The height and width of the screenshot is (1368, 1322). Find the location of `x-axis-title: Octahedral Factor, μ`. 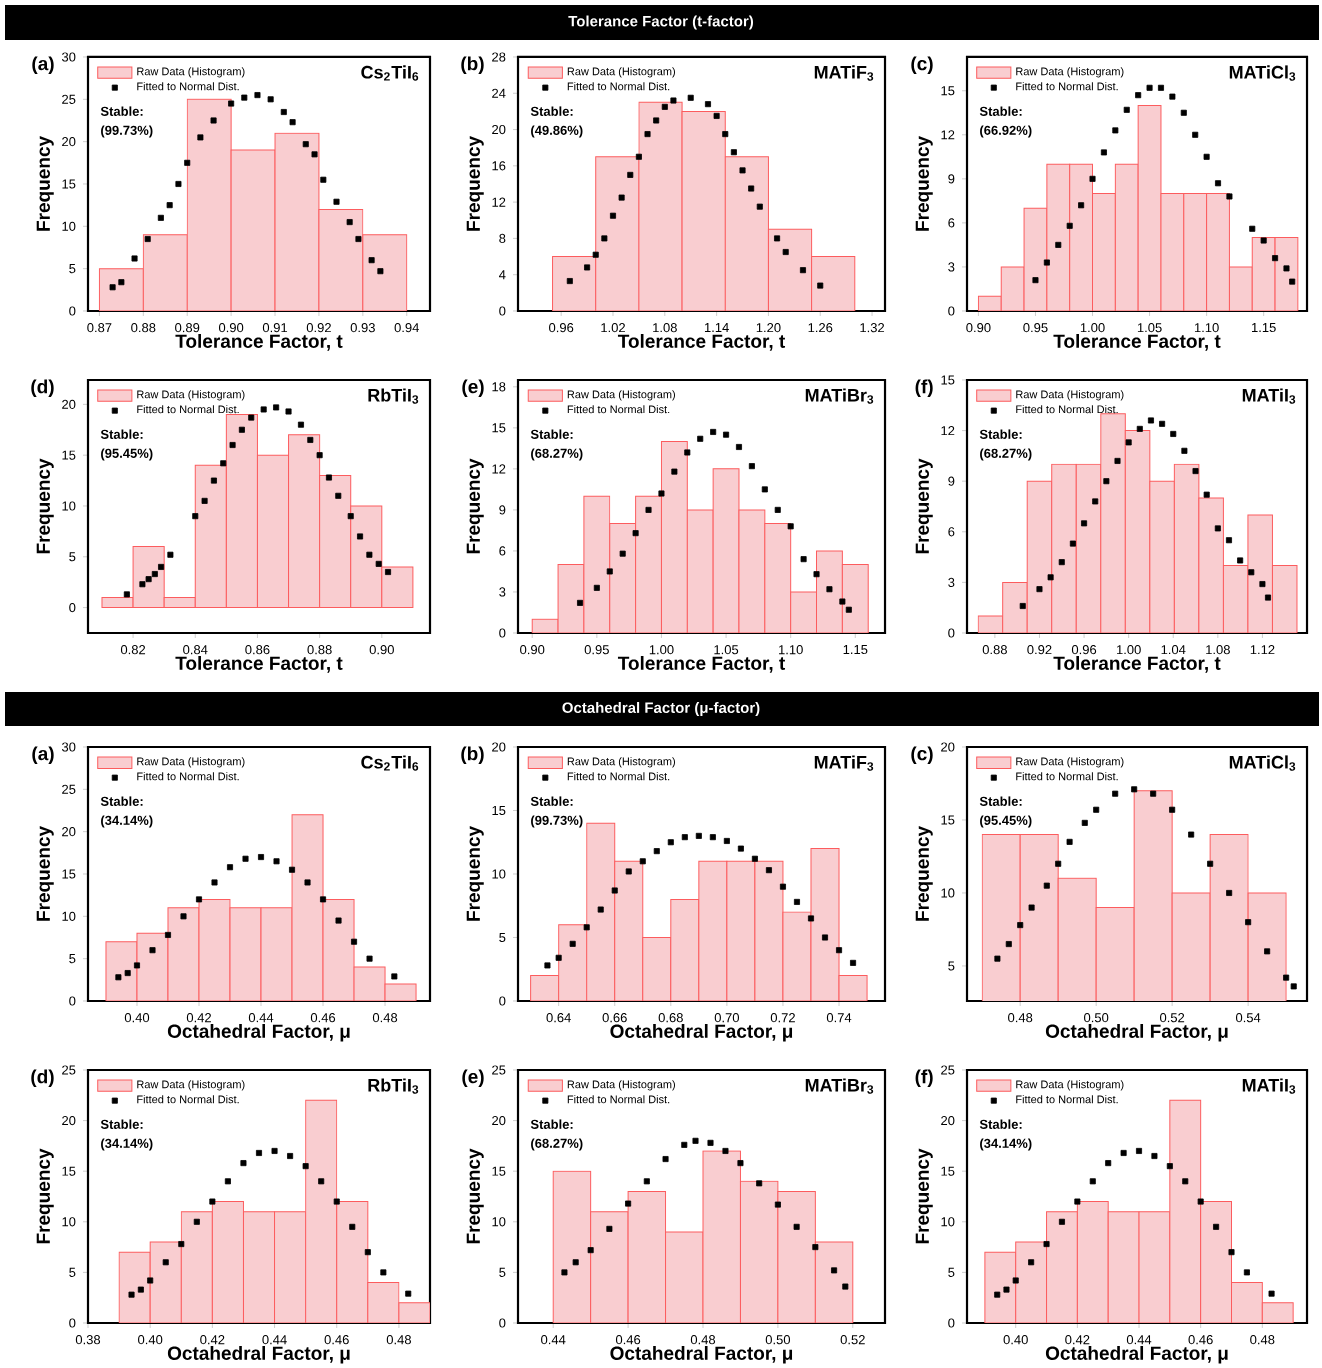

x-axis-title: Octahedral Factor, μ is located at coordinates (701, 1032).